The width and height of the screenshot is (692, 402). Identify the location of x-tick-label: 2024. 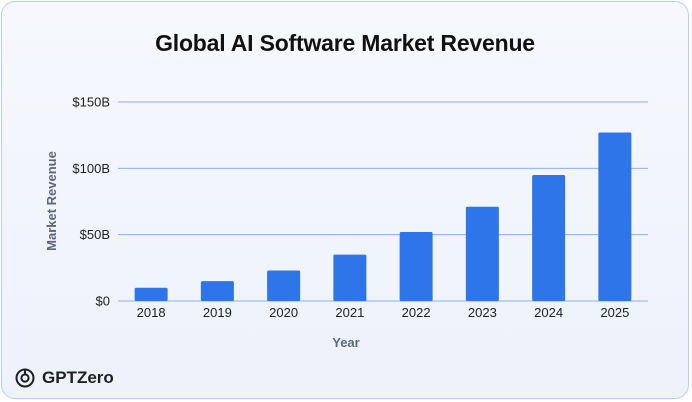
(548, 312).